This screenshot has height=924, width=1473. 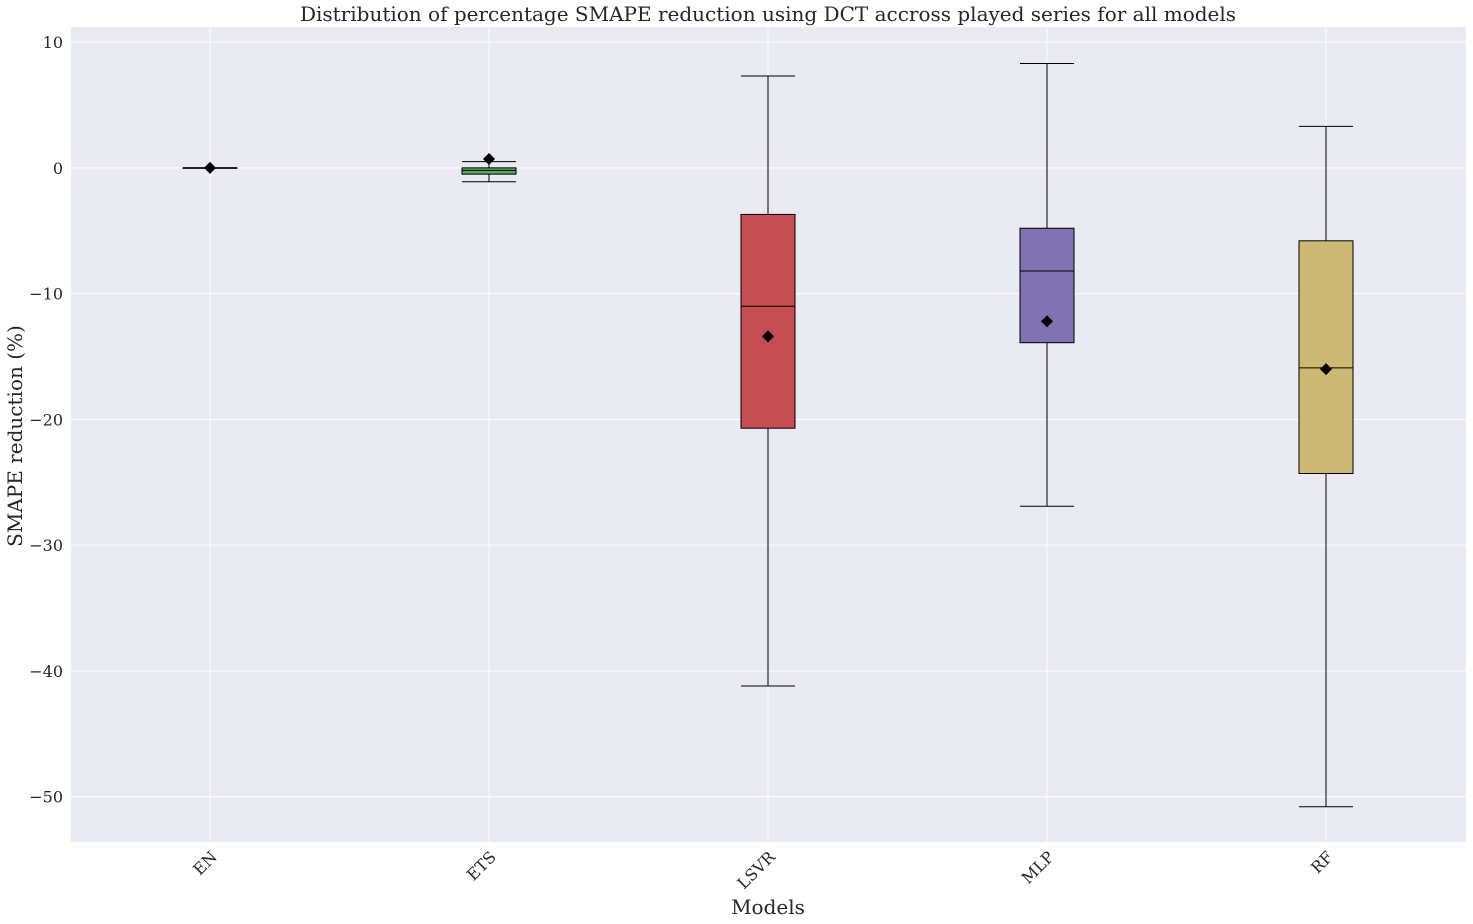 I want to click on y-tick-label: −50, so click(x=46, y=797).